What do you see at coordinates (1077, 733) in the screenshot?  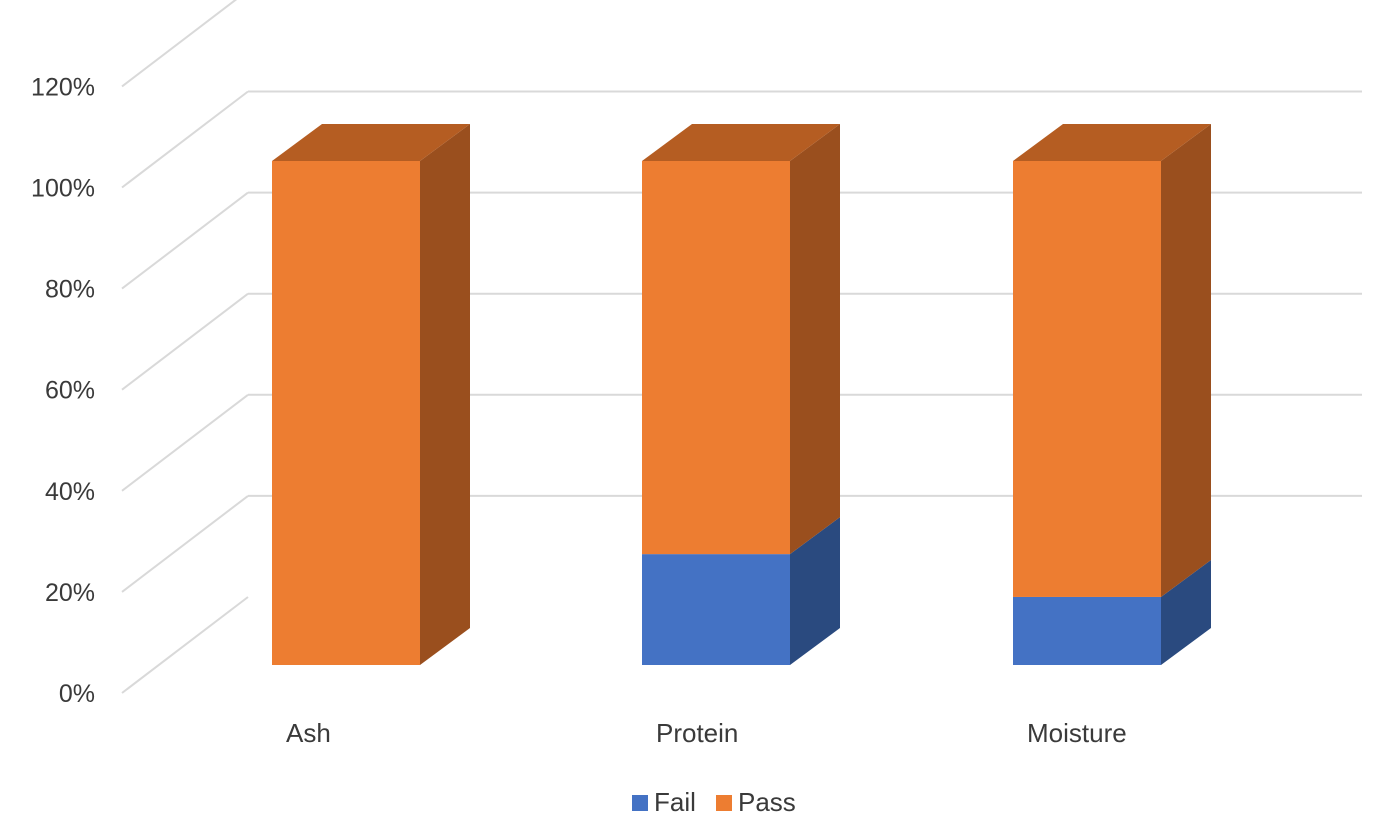 I see `x-category-label: Moisture` at bounding box center [1077, 733].